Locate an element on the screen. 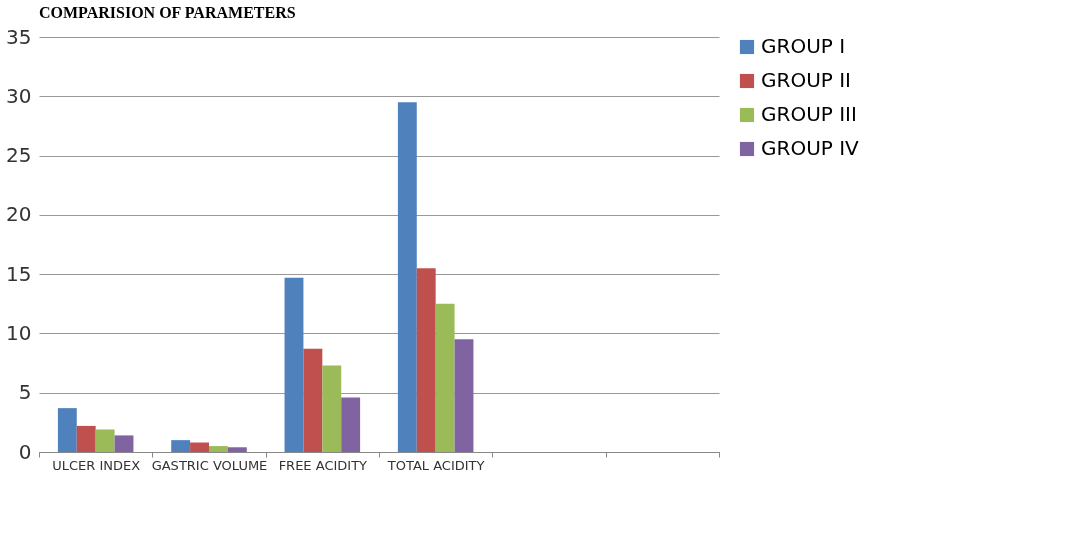 This screenshot has width=1087, height=535. x-tick-label: ULCER INDEX is located at coordinates (96, 465).